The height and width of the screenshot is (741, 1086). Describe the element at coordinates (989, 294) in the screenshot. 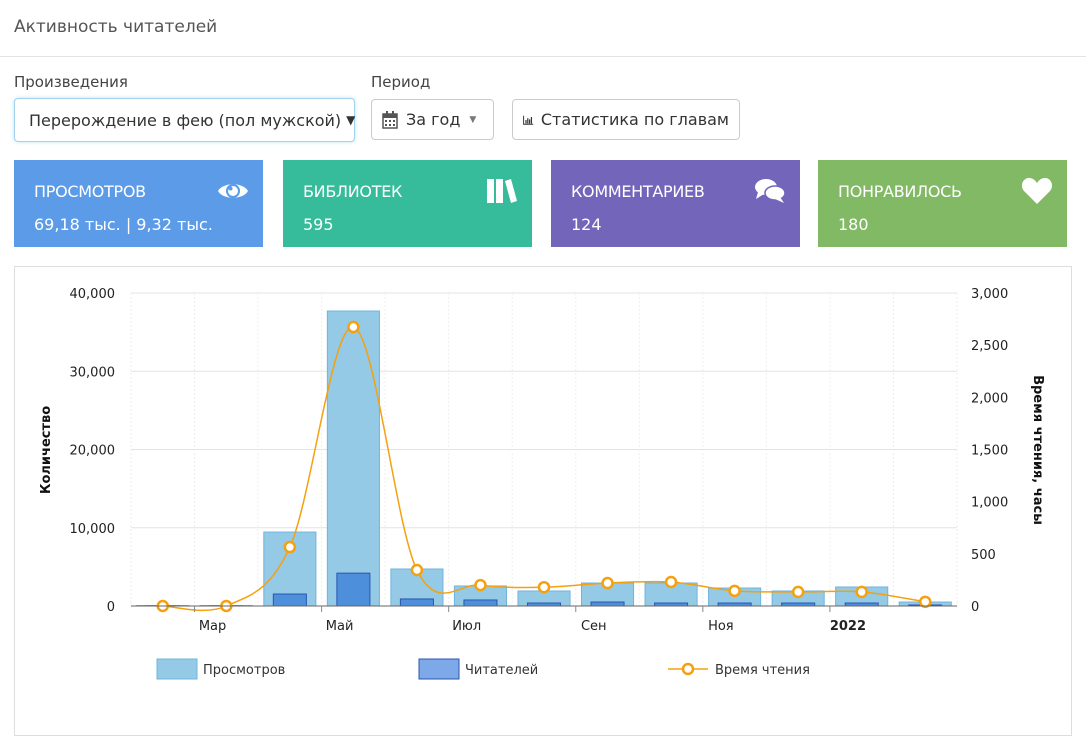

I see `y2-tick-label: 3,000` at that location.